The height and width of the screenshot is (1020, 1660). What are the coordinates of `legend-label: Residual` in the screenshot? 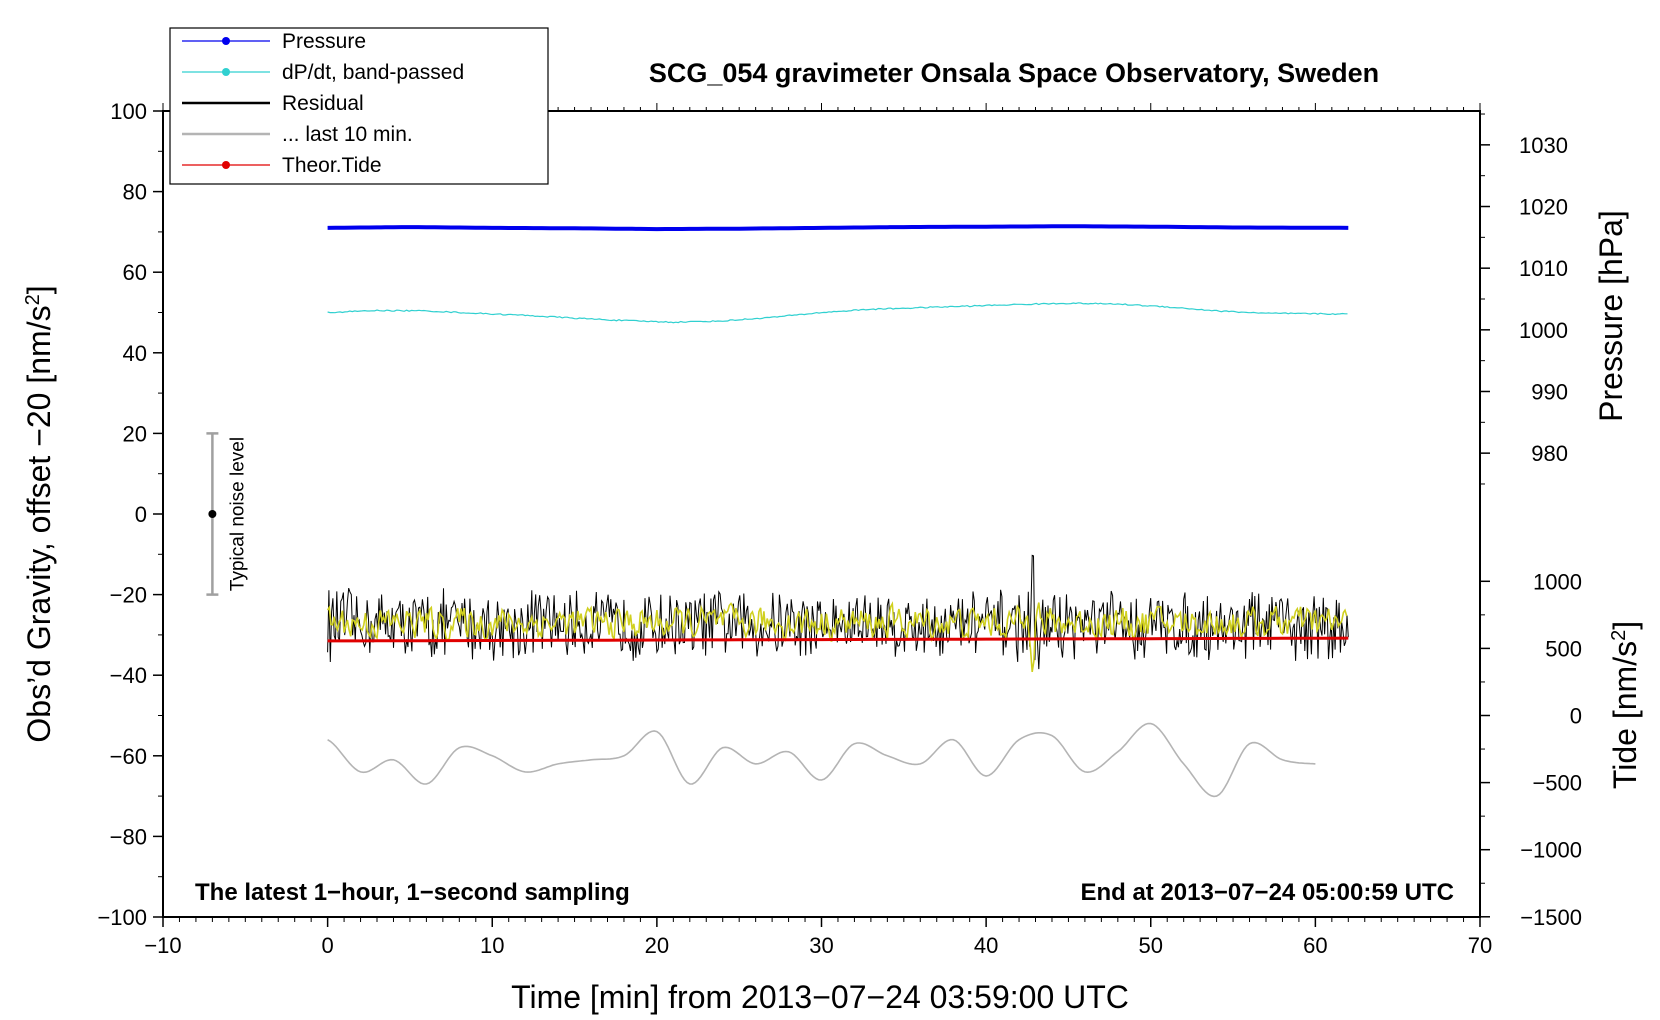 It's located at (323, 103).